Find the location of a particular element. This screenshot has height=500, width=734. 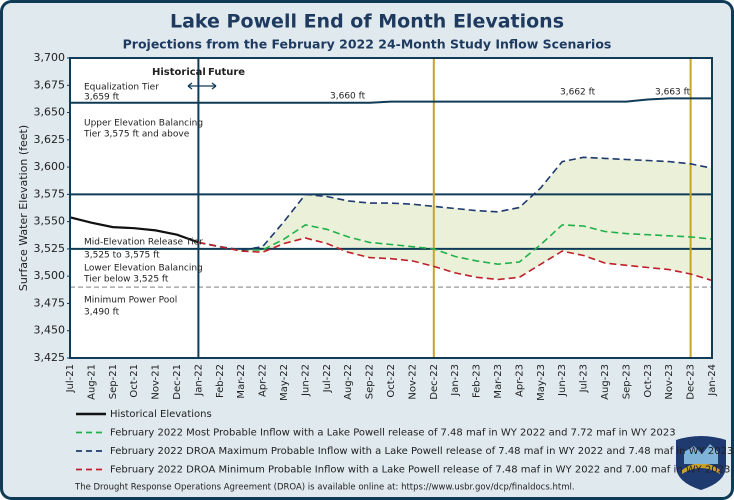

logo-wave is located at coordinates (701, 468).